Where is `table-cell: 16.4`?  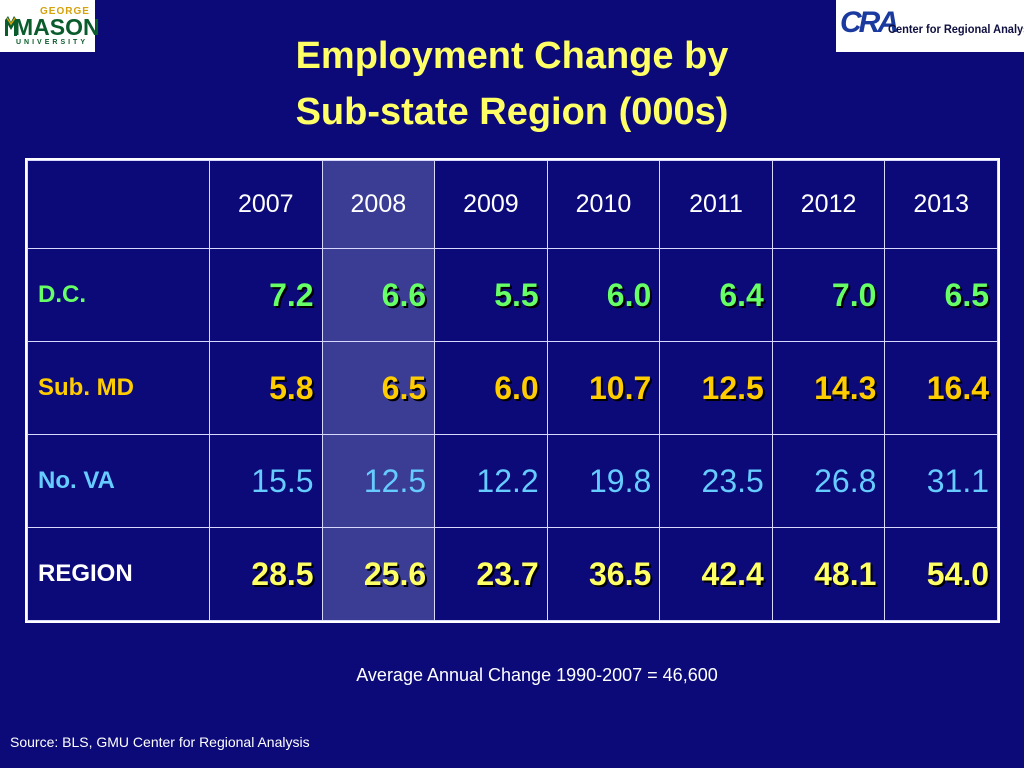
table-cell: 16.4 is located at coordinates (941, 388).